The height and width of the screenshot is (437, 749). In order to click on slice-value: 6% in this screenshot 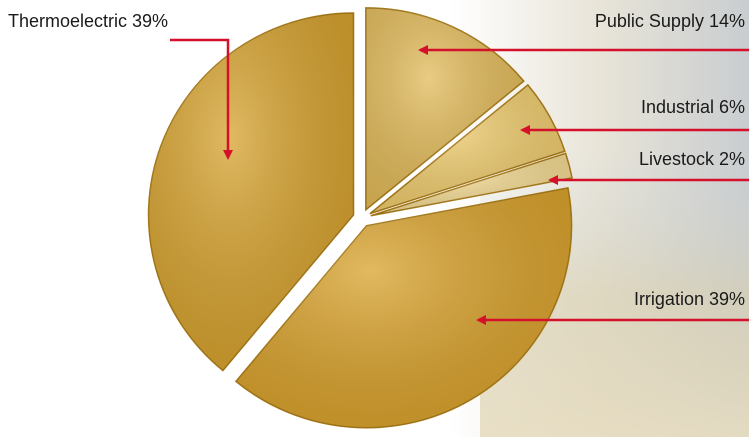, I will do `click(732, 107)`.